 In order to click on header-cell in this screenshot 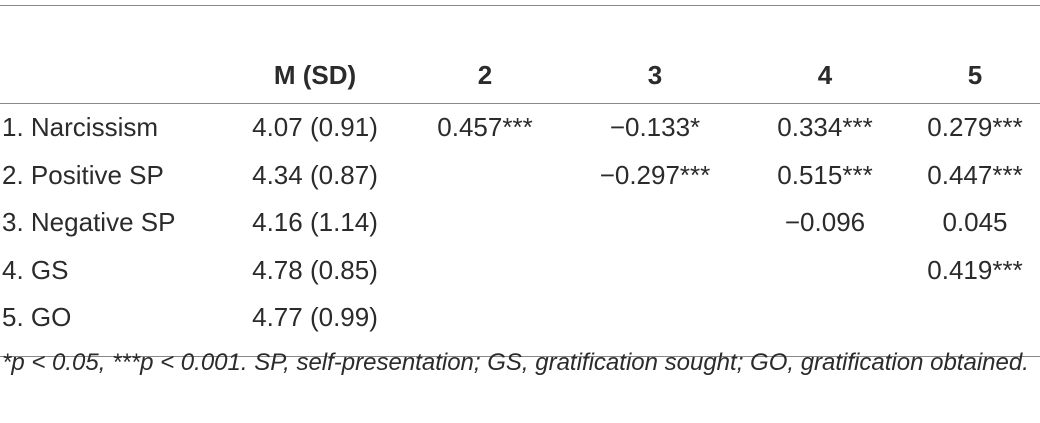, I will do `click(115, 54)`.